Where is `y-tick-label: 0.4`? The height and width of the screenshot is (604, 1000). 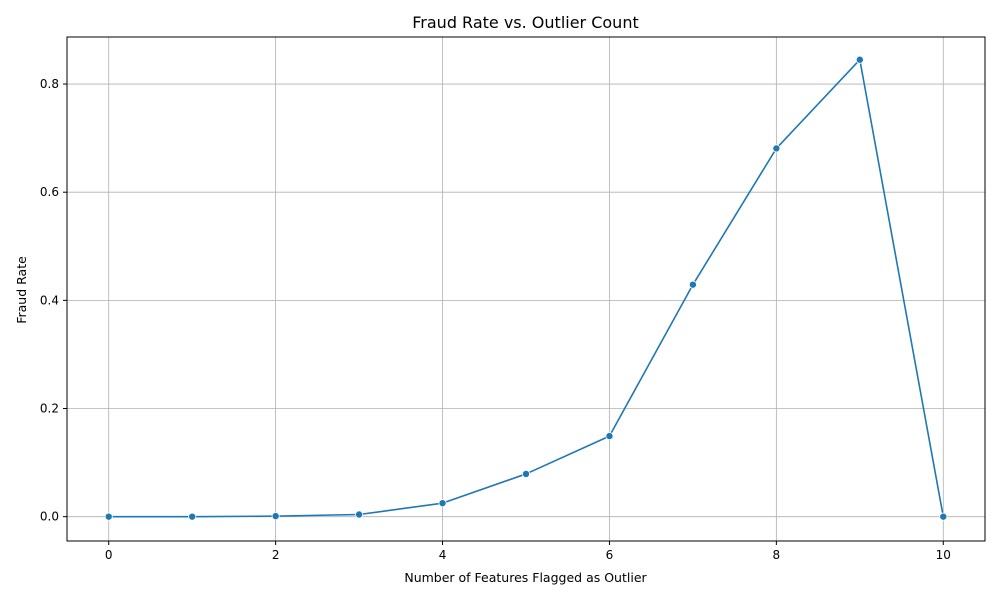 y-tick-label: 0.4 is located at coordinates (49, 300).